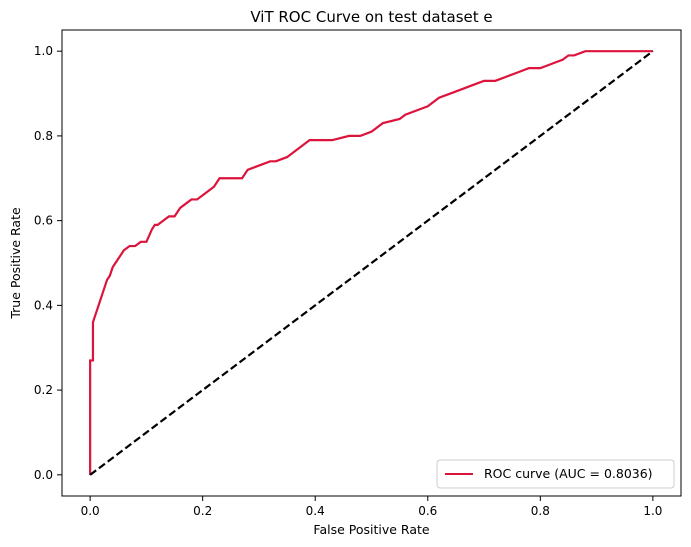 The height and width of the screenshot is (547, 691). Describe the element at coordinates (371, 17) in the screenshot. I see `chart-title: ViT ROC Curve on test dataset e` at that location.